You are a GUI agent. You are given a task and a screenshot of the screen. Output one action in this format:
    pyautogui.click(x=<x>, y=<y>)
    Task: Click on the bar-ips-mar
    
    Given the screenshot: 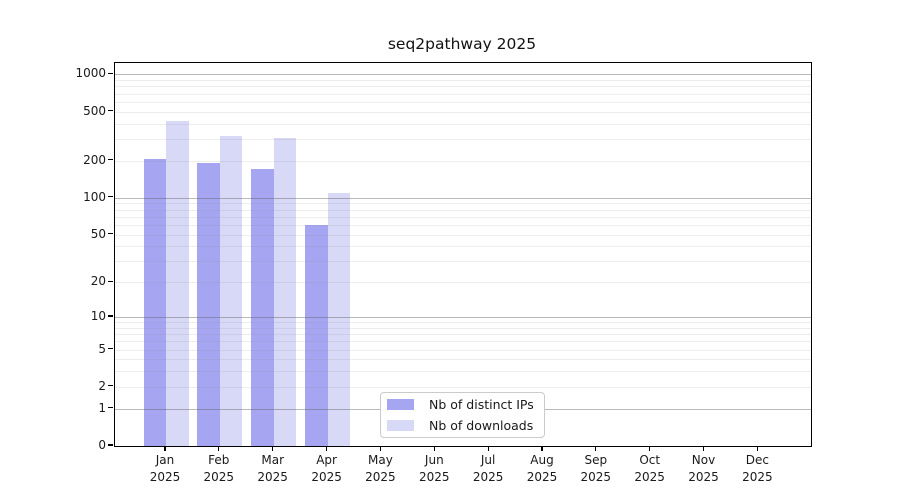 What is the action you would take?
    pyautogui.click(x=262, y=307)
    